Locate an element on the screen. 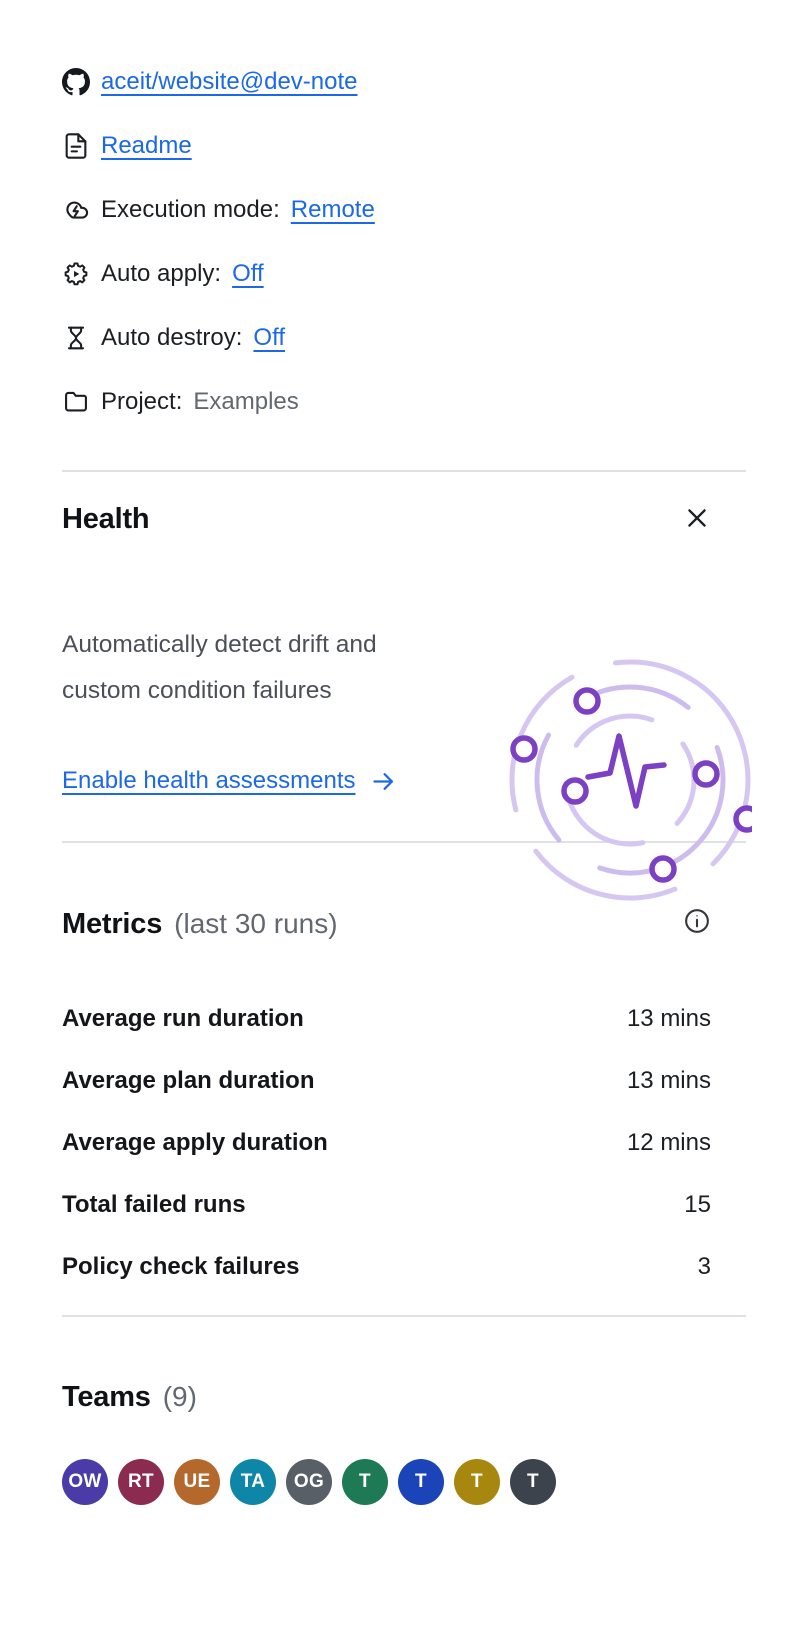 Image resolution: width=808 pixels, height=1640 pixels. metric-label: Average run duration is located at coordinates (183, 1018).